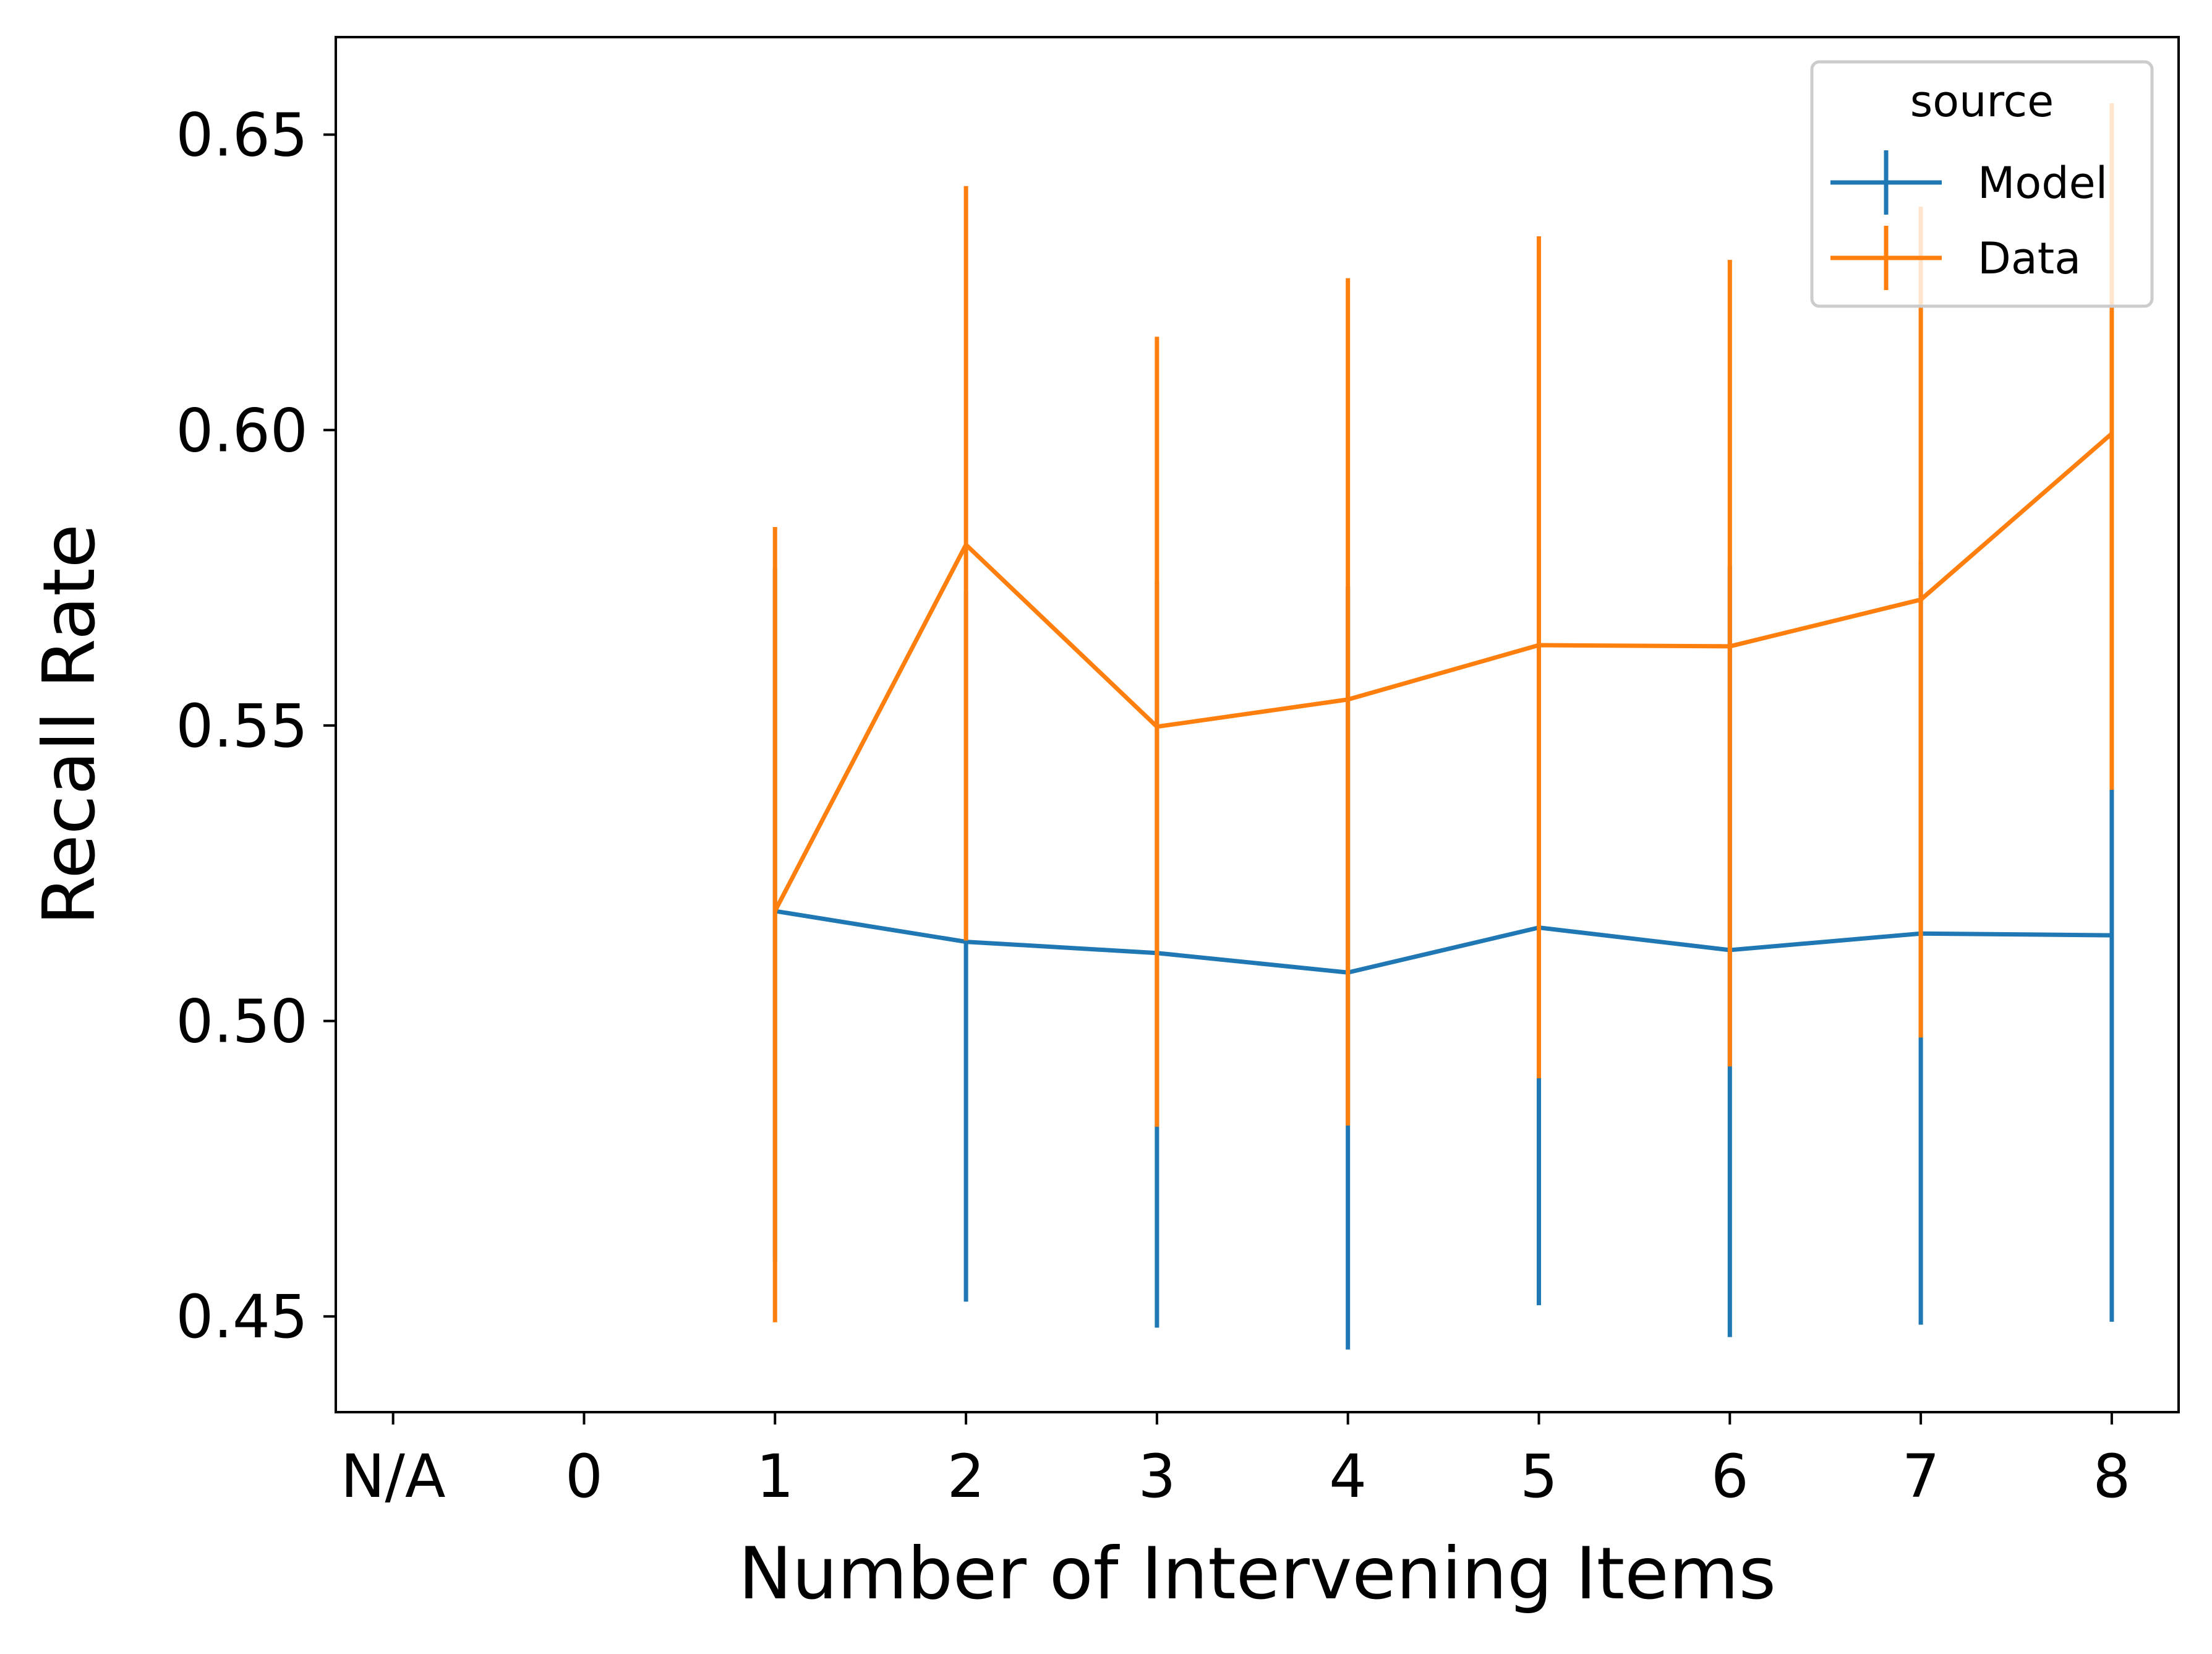  I want to click on legend-title: source, so click(1982, 101).